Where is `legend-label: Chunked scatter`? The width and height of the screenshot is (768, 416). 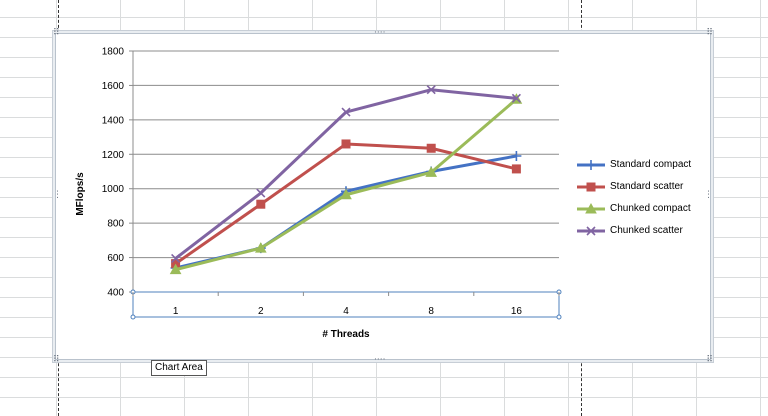 legend-label: Chunked scatter is located at coordinates (646, 230).